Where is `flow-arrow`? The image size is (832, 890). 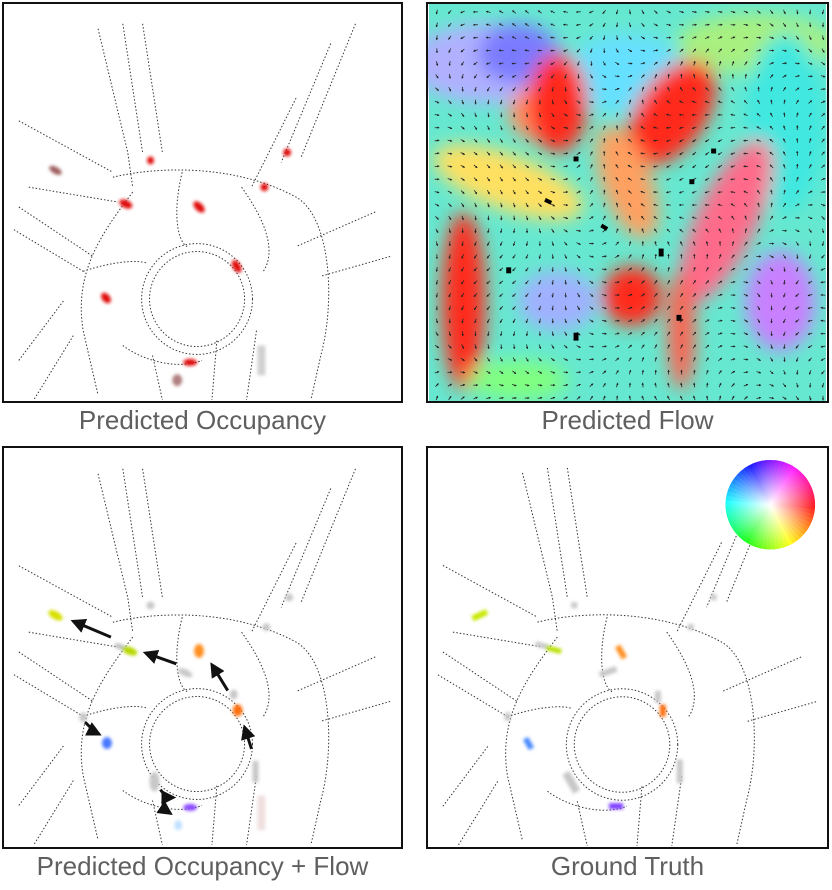
flow-arrow is located at coordinates (91, 629).